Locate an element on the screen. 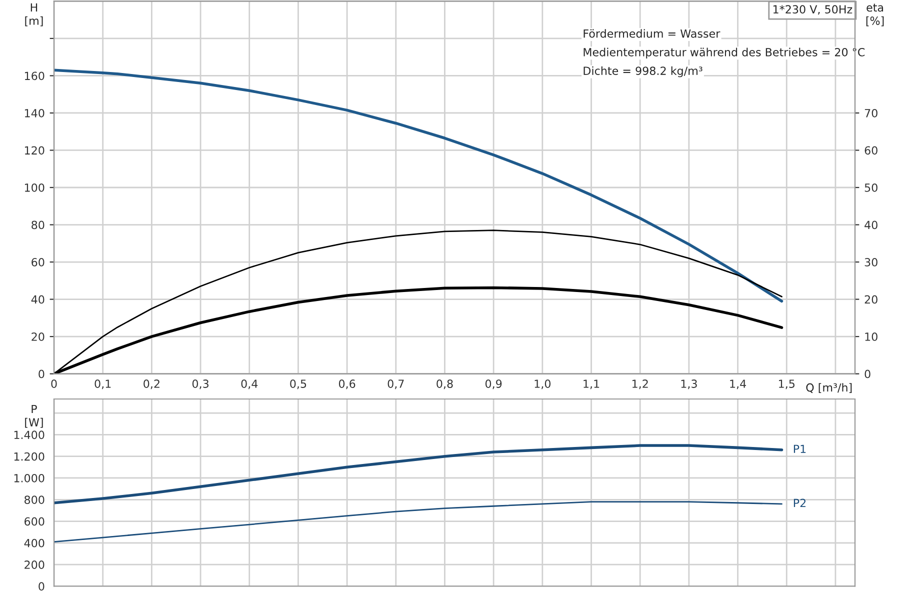  y2-tick-label: 70 is located at coordinates (871, 113).